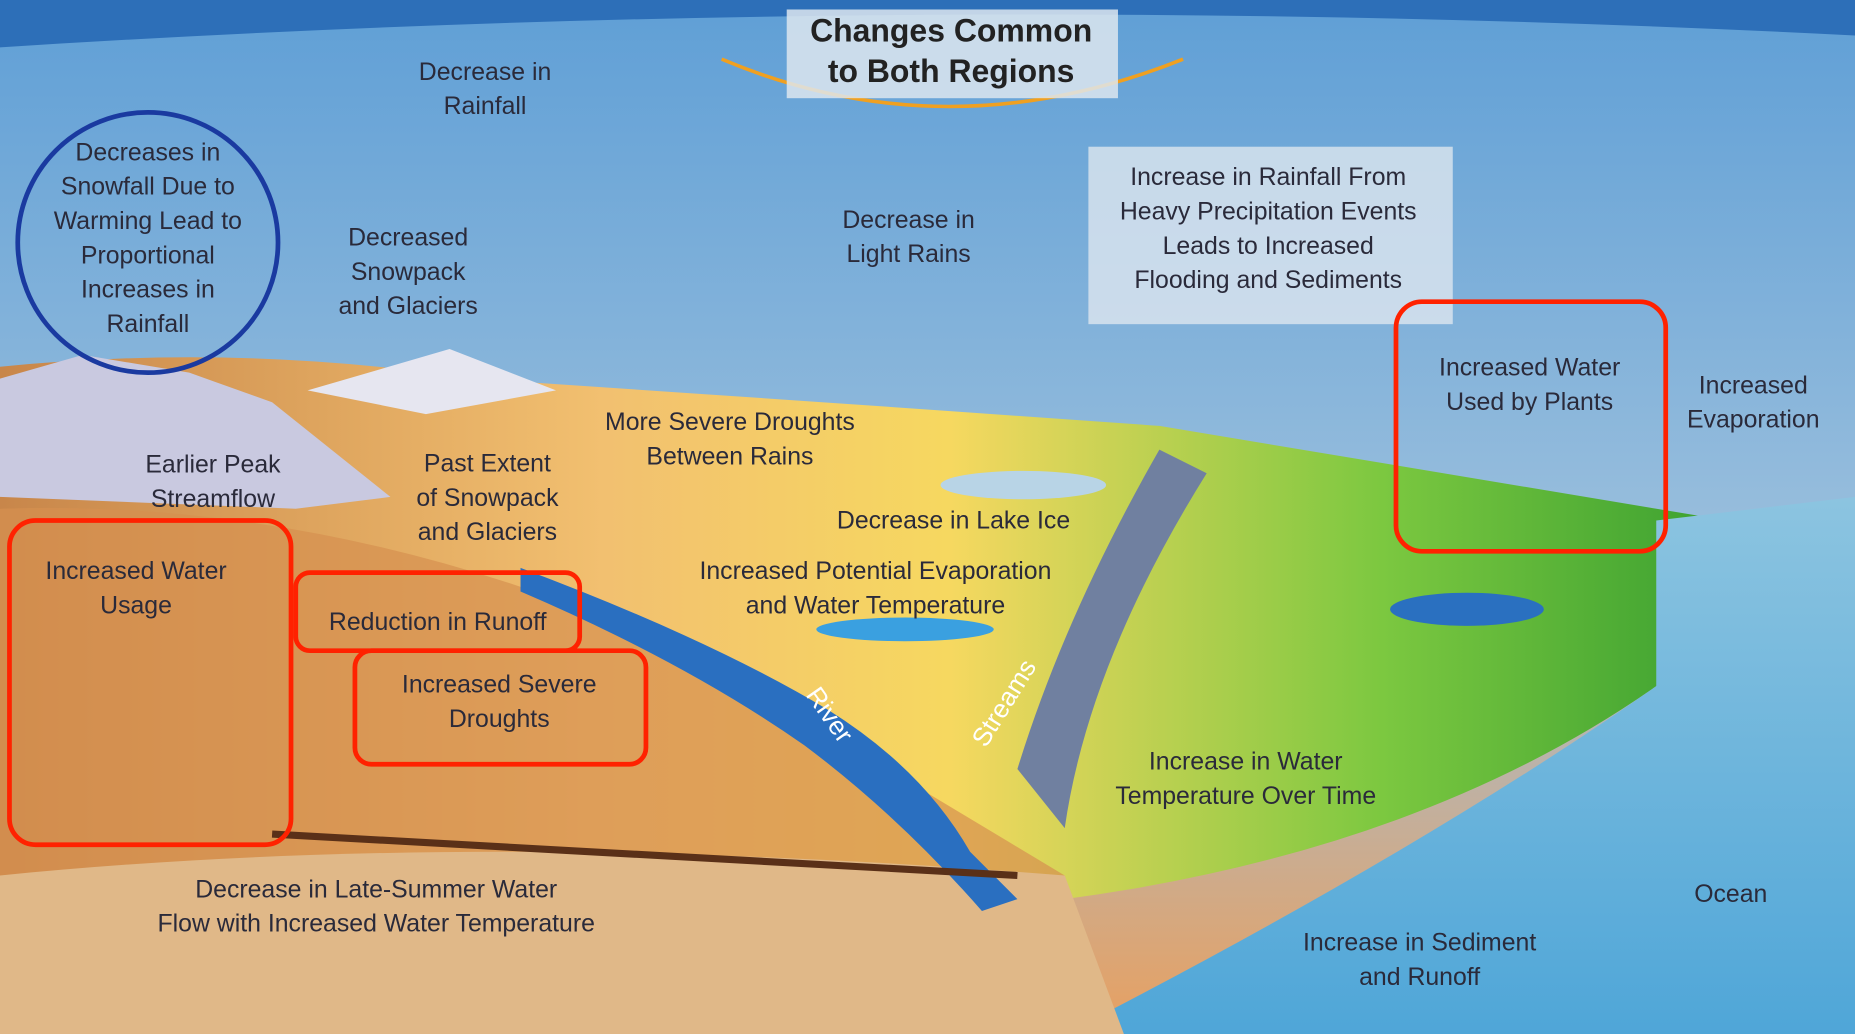 The width and height of the screenshot is (1855, 1034). I want to click on label: and Runoff, so click(1419, 977).